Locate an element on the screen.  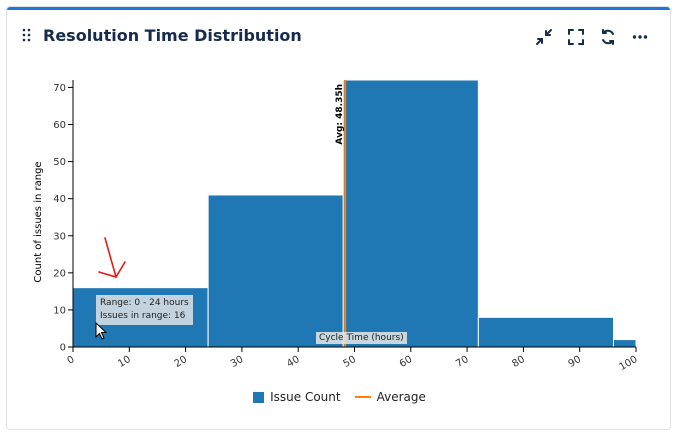
x-tick-label: 0 is located at coordinates (70, 360).